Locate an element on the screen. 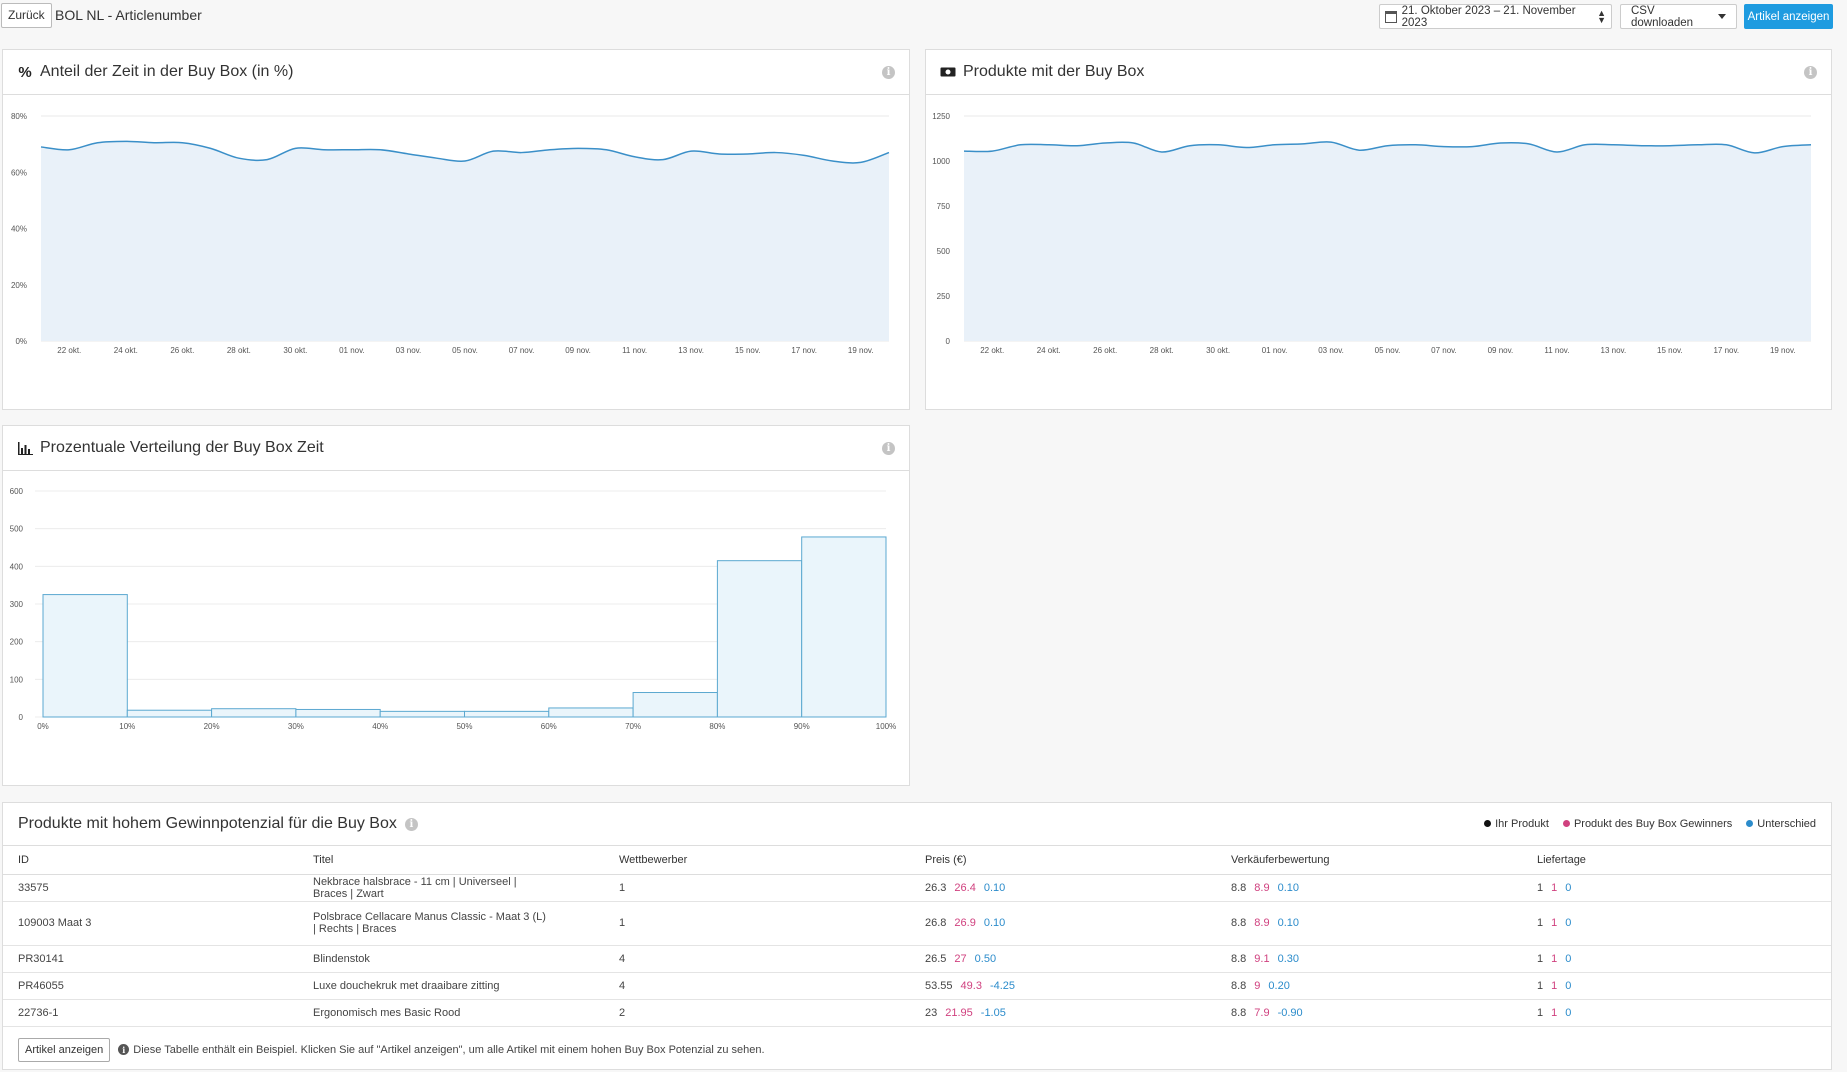 The height and width of the screenshot is (1072, 1847). x-tick-label: 30% is located at coordinates (296, 726).